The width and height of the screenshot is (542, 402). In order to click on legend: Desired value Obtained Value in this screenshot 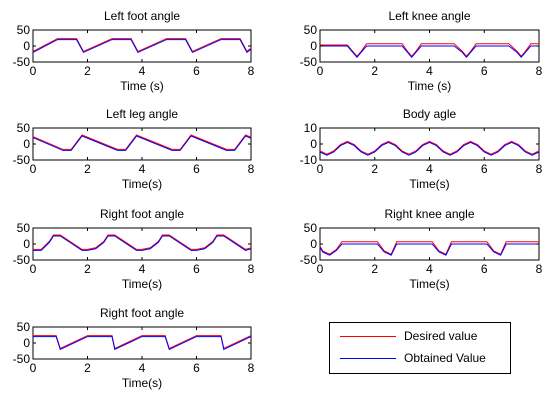, I will do `click(420, 348)`.